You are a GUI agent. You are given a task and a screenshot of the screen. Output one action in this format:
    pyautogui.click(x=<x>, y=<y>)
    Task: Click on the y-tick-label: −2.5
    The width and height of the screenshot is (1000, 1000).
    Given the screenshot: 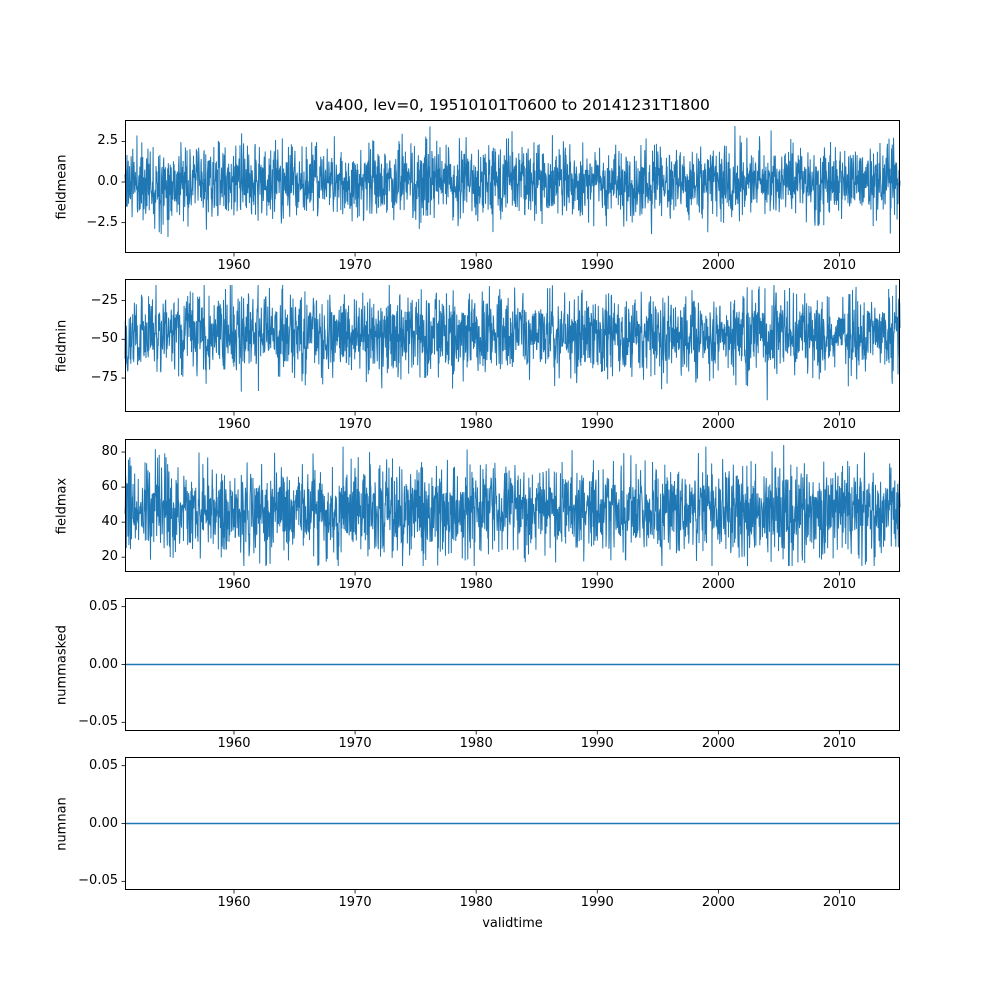 What is the action you would take?
    pyautogui.click(x=102, y=222)
    